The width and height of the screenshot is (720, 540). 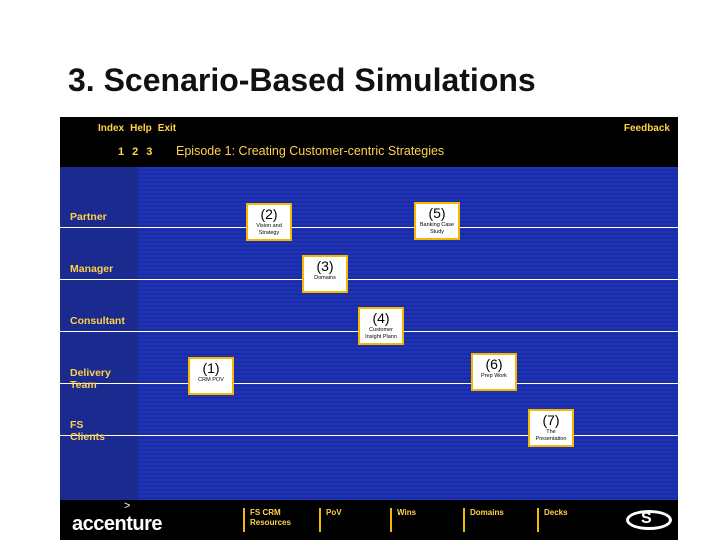 What do you see at coordinates (269, 214) in the screenshot?
I see `step-number: (2)` at bounding box center [269, 214].